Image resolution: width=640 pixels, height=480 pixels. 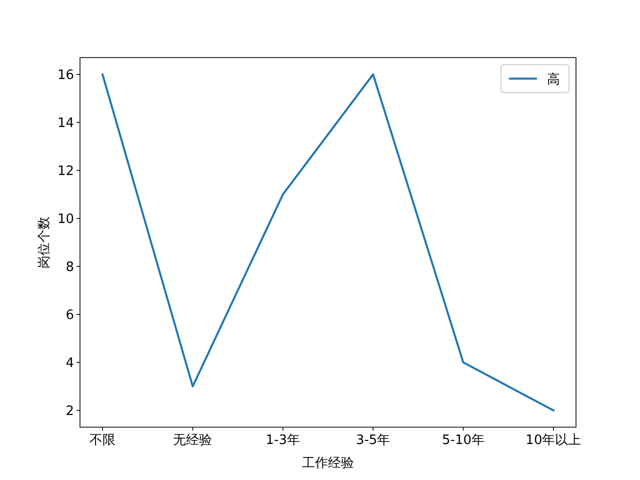 I want to click on y-tick-label: 4, so click(x=70, y=363).